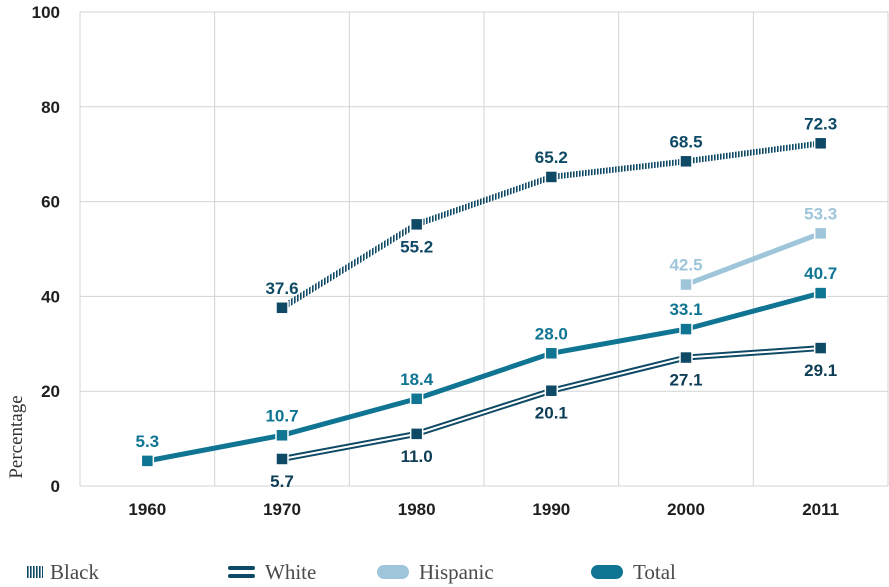 The height and width of the screenshot is (587, 889). I want to click on legend-item-hispanic: Hispanic, so click(435, 572).